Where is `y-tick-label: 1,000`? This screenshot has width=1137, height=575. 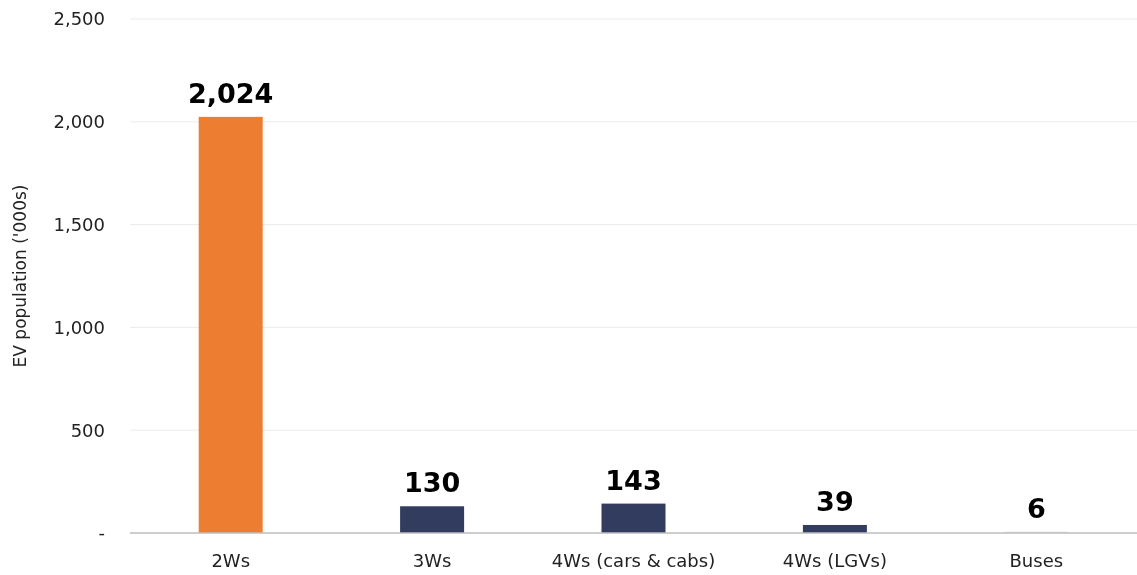 y-tick-label: 1,000 is located at coordinates (79, 327).